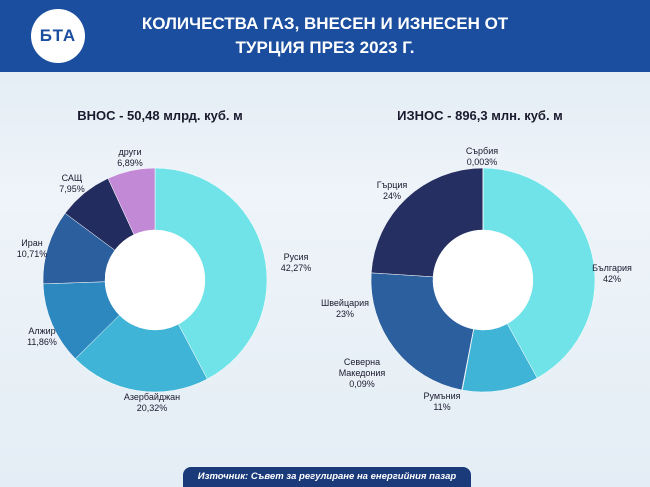  I want to click on segment-name: Русия, so click(296, 257).